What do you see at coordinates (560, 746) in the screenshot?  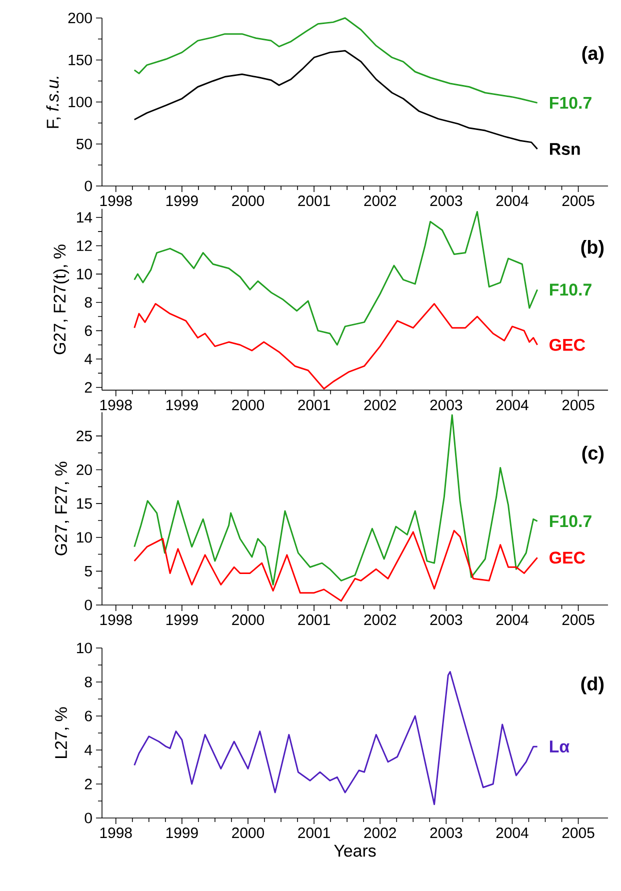 I see `series-label: Lα` at bounding box center [560, 746].